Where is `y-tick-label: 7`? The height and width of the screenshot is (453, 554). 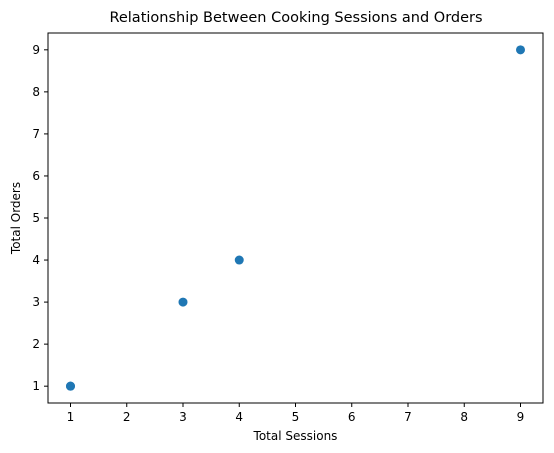 y-tick-label: 7 is located at coordinates (36, 134).